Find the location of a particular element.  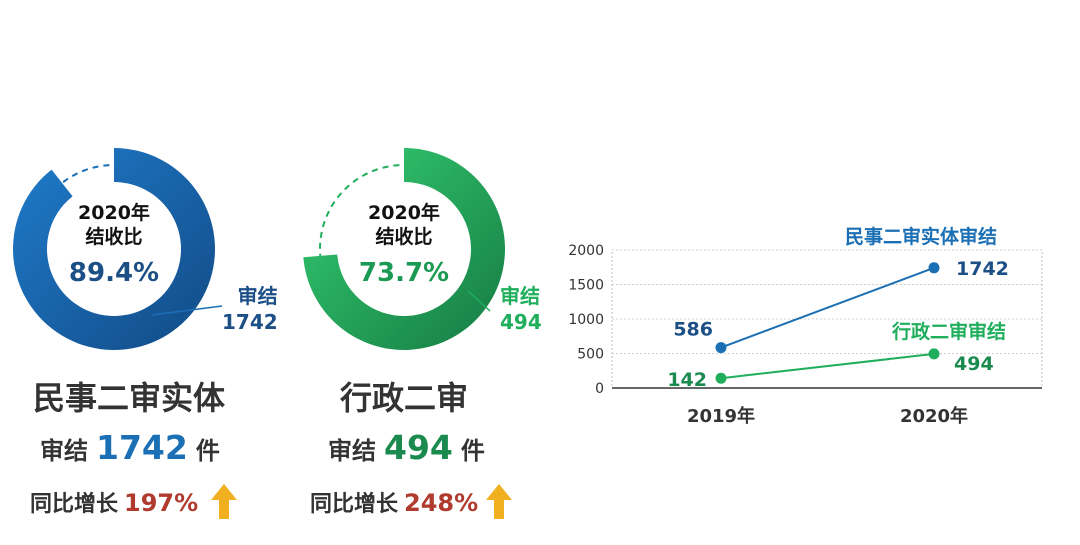

civil-donut-arc is located at coordinates (114, 249).